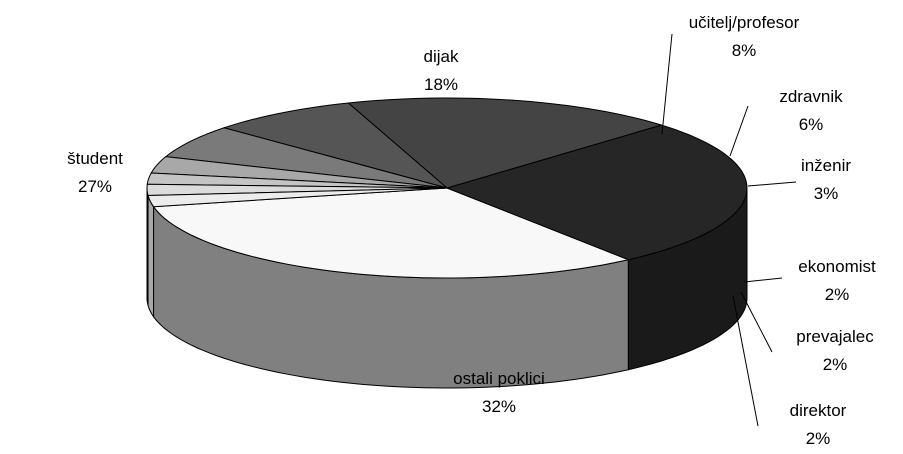 The width and height of the screenshot is (903, 454). Describe the element at coordinates (667, 84) in the screenshot. I see `leader-ucitelj-profesor` at that location.